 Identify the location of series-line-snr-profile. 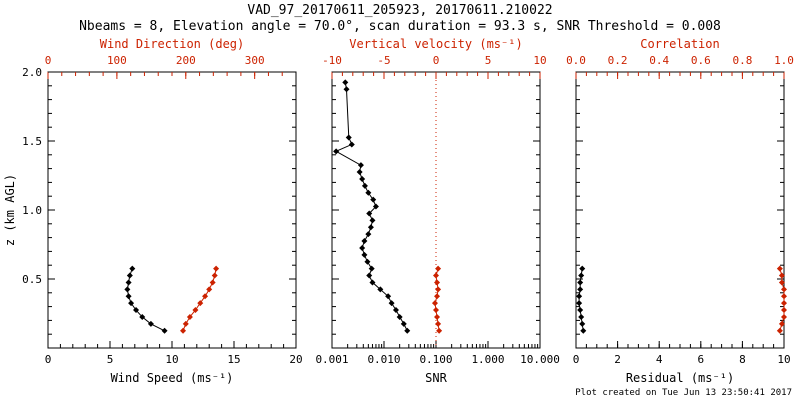
(371, 207).